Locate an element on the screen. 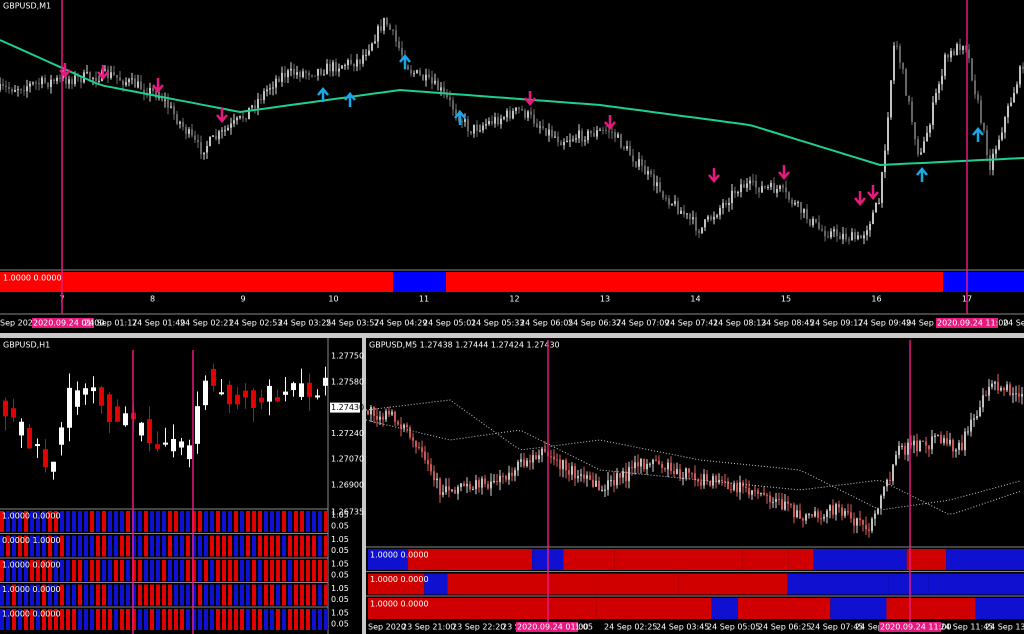  buy-arrow is located at coordinates (922, 174).